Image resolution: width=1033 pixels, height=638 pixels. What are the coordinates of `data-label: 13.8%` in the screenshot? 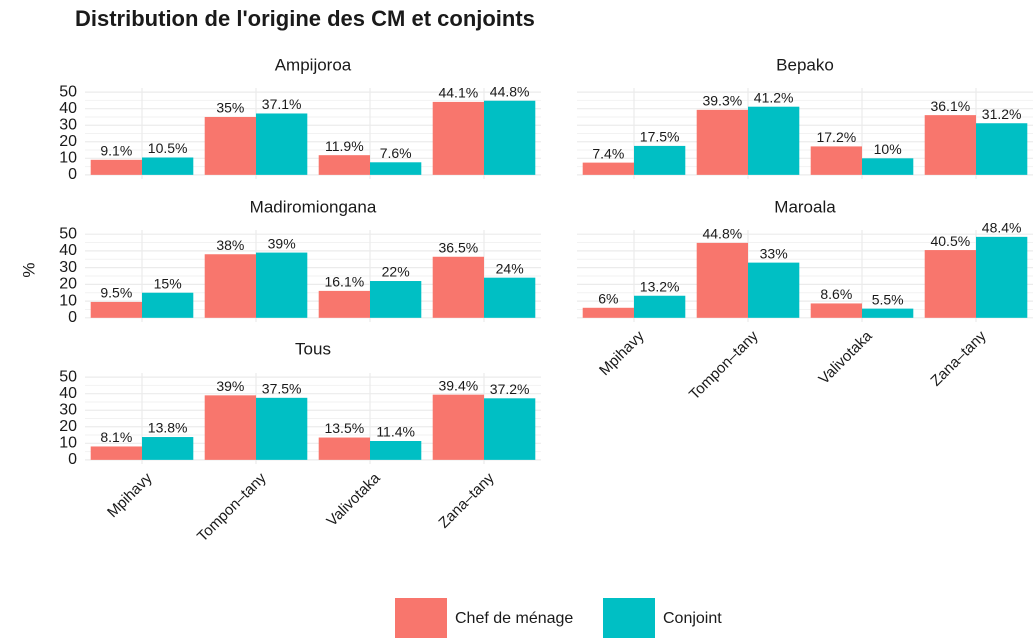 It's located at (168, 428).